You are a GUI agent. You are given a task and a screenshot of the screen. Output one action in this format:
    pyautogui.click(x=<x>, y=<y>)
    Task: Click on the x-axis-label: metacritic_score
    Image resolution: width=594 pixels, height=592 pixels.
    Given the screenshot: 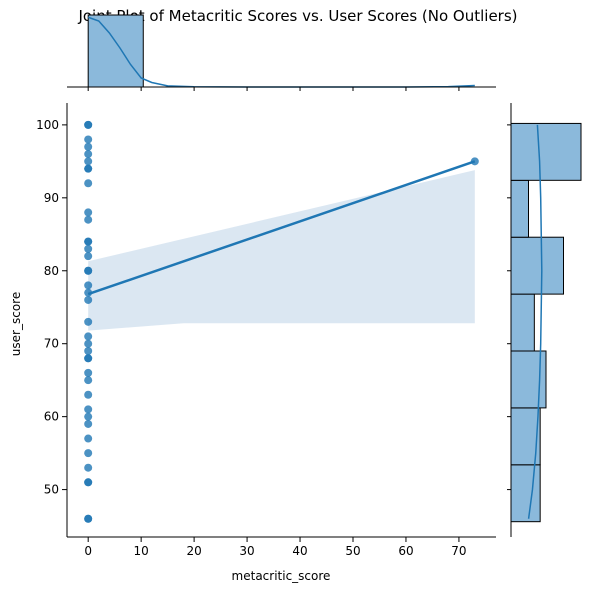 What is the action you would take?
    pyautogui.click(x=281, y=576)
    